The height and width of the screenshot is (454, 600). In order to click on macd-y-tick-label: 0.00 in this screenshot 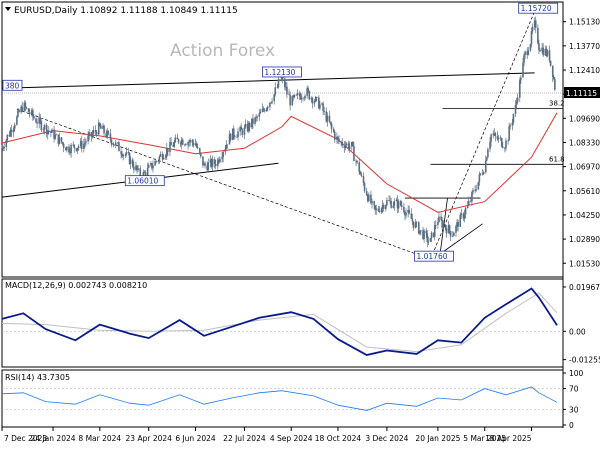, I will do `click(577, 331)`.